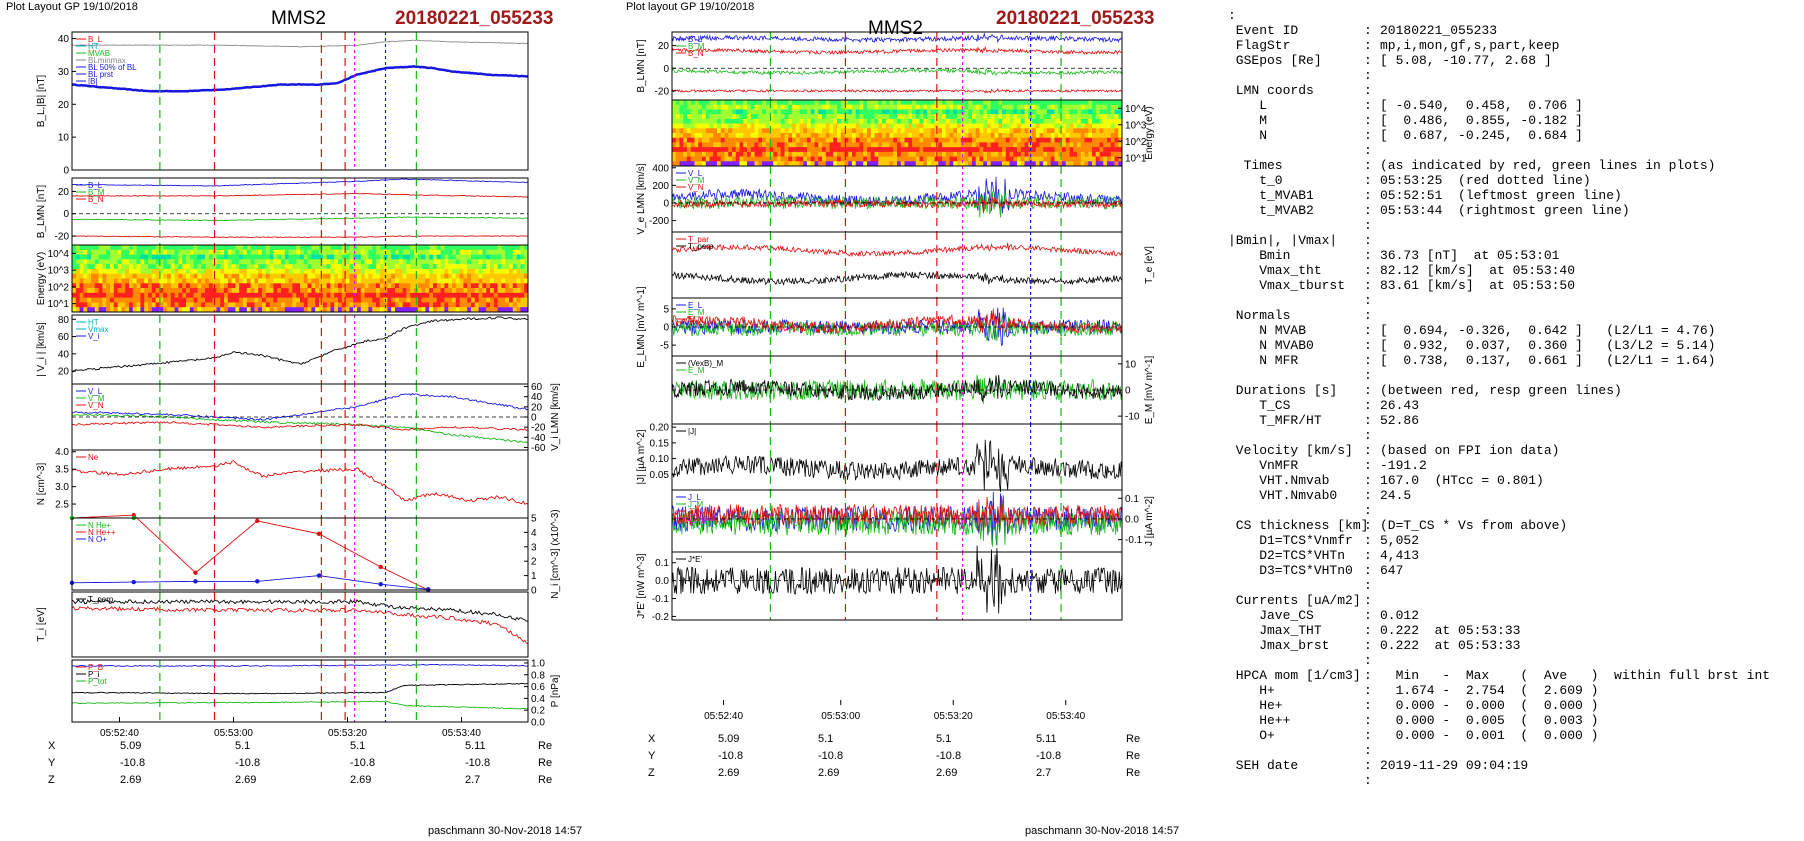 This screenshot has width=1804, height=841. I want to click on axis-label: J*E' [nW m^-3], so click(641, 586).